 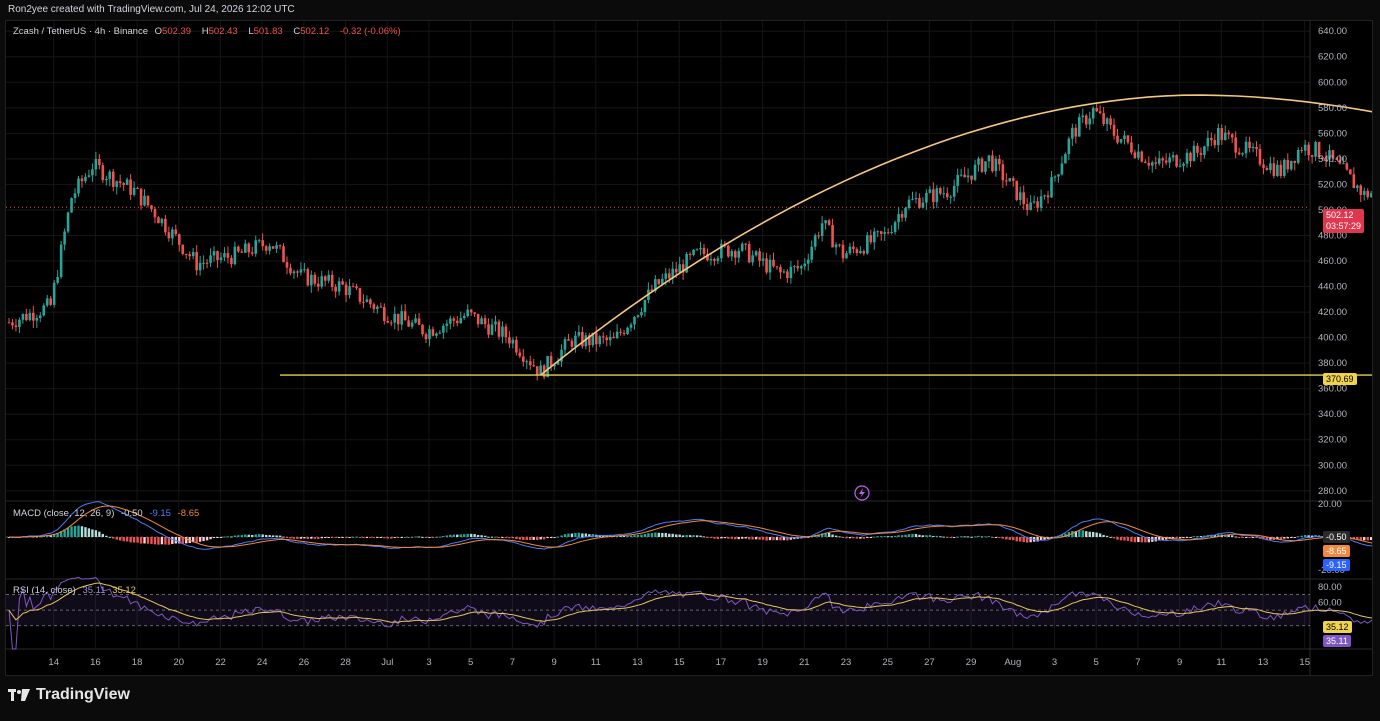 I want to click on time-axis-label: 17, so click(x=721, y=662).